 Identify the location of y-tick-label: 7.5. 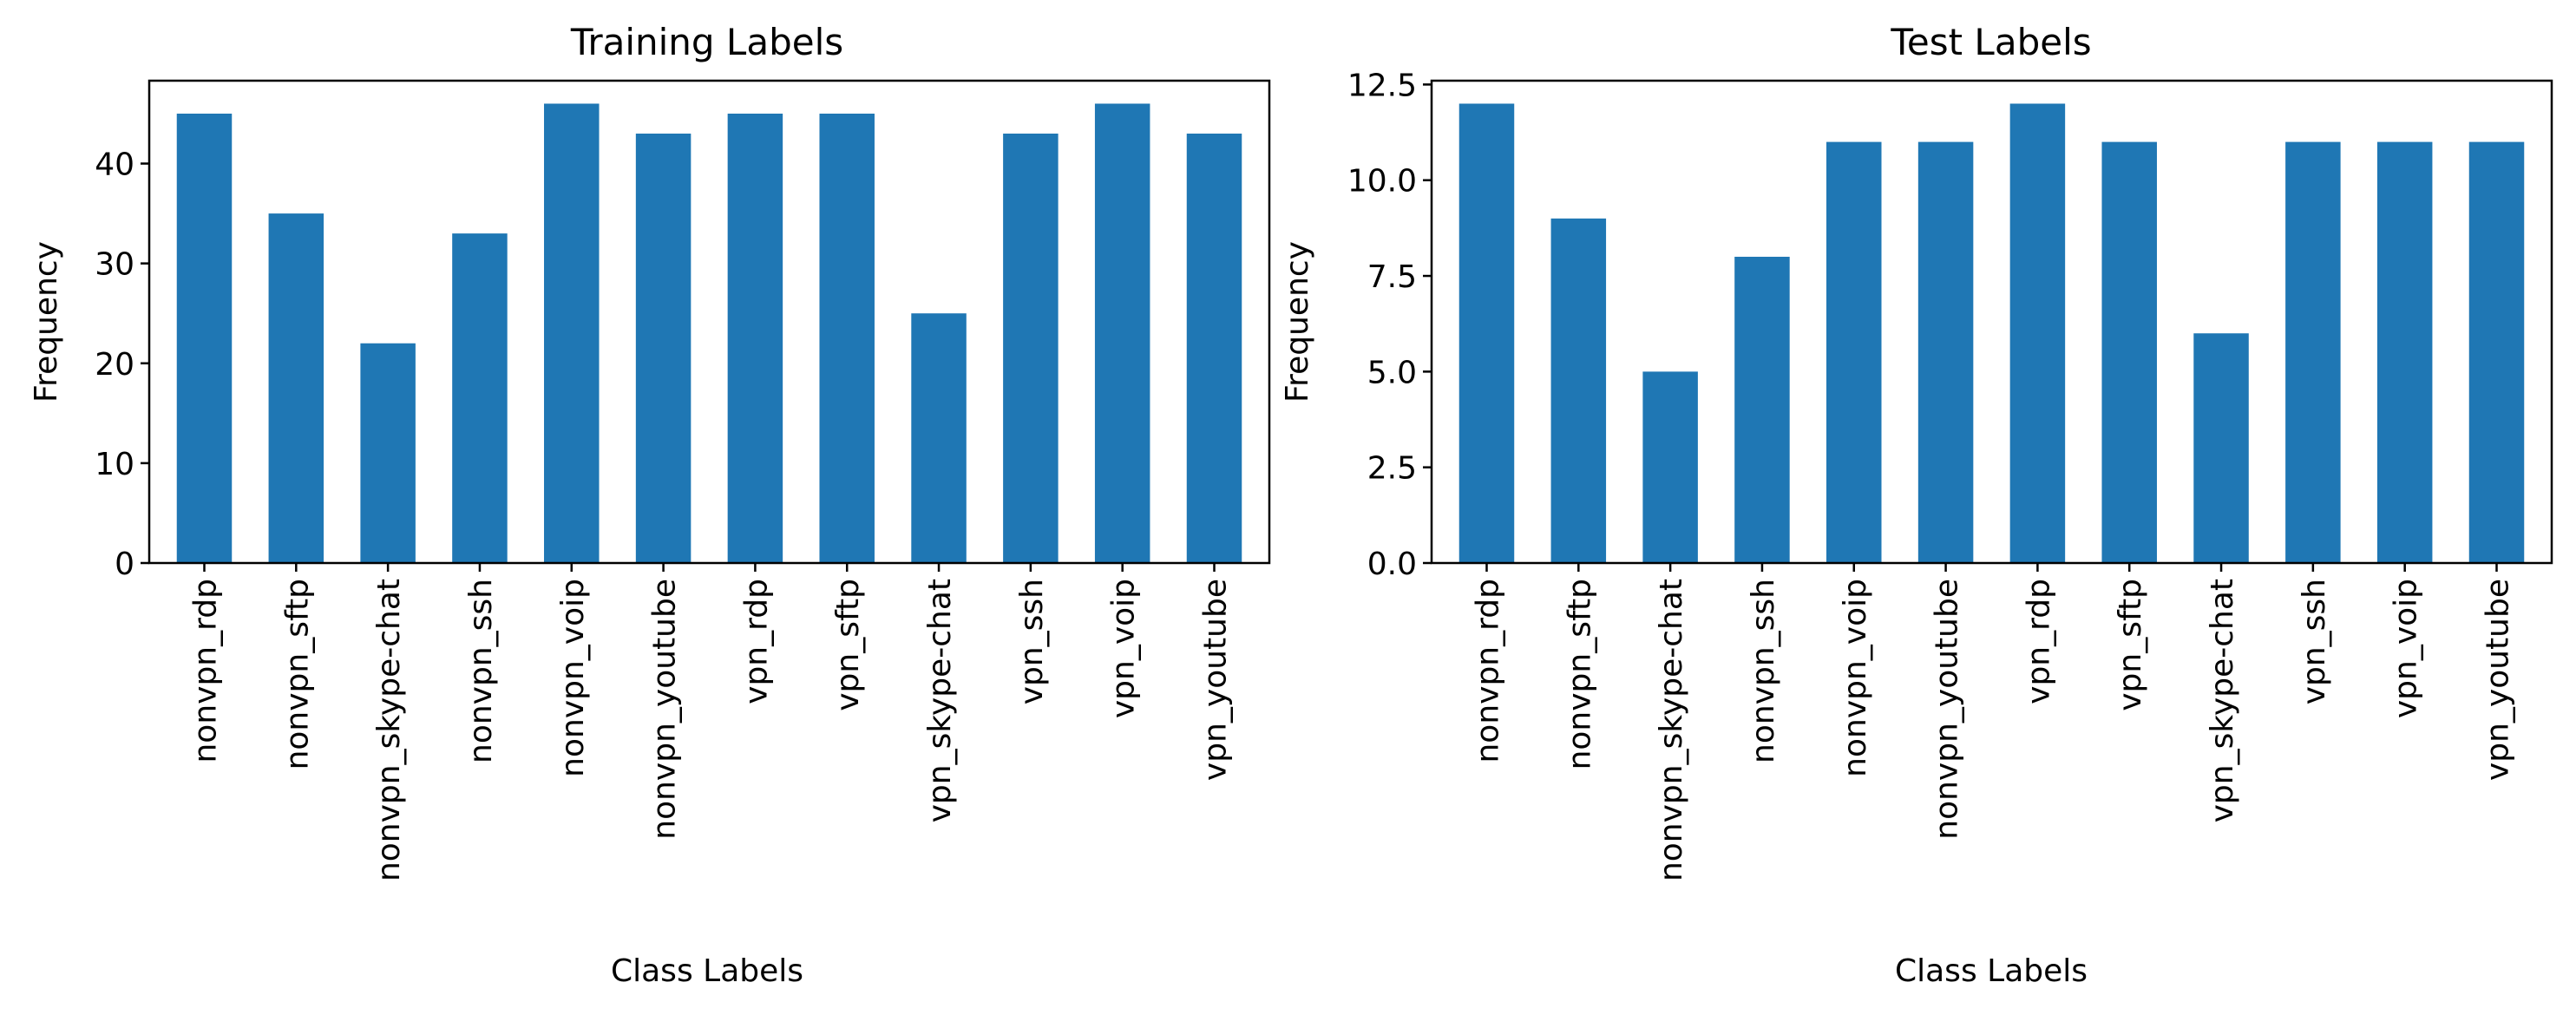
(1392, 277).